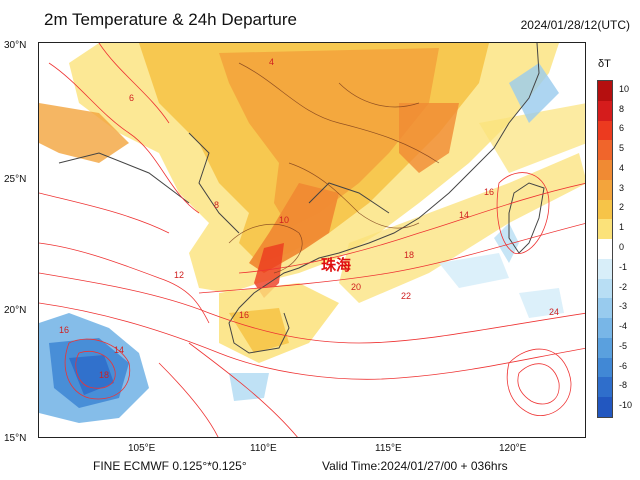  What do you see at coordinates (179, 275) in the screenshot?
I see `contour-label: 12` at bounding box center [179, 275].